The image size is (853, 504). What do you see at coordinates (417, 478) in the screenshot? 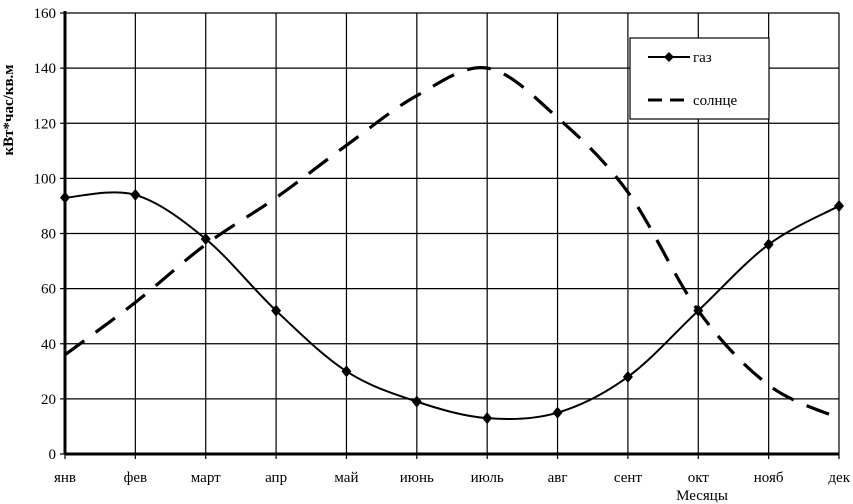
I see `x-tick-label: июнь` at bounding box center [417, 478].